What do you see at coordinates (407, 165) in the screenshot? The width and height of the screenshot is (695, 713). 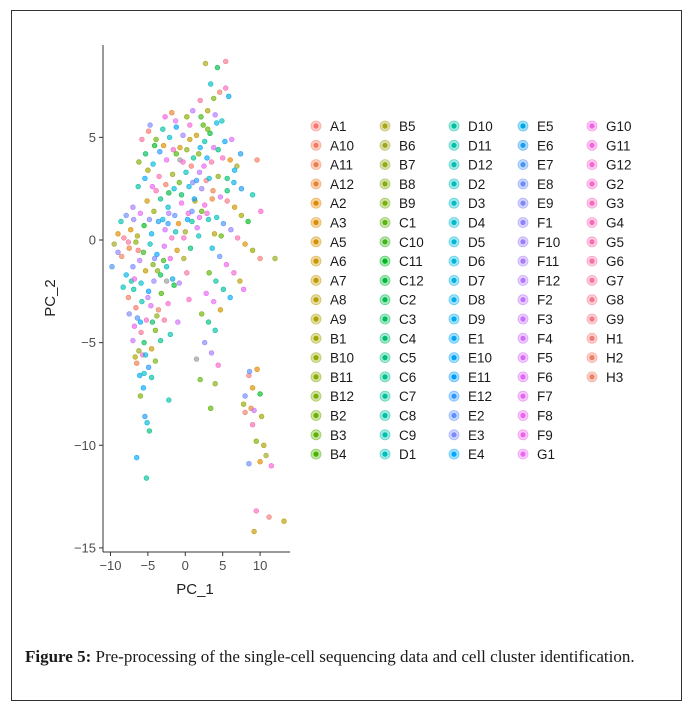 I see `legend-label: B7` at bounding box center [407, 165].